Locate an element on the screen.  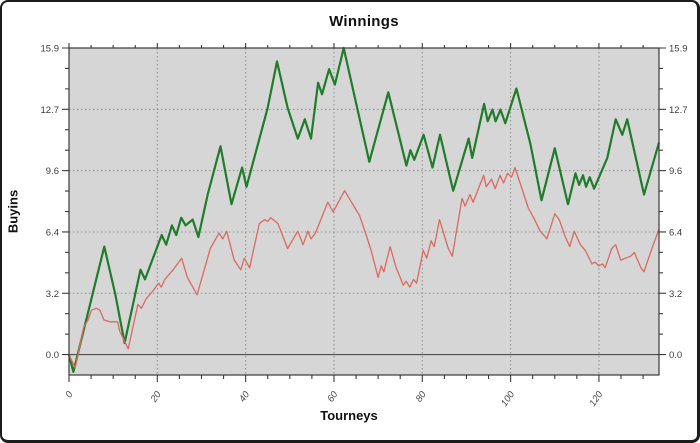
x-tick-label: 40 is located at coordinates (244, 397).